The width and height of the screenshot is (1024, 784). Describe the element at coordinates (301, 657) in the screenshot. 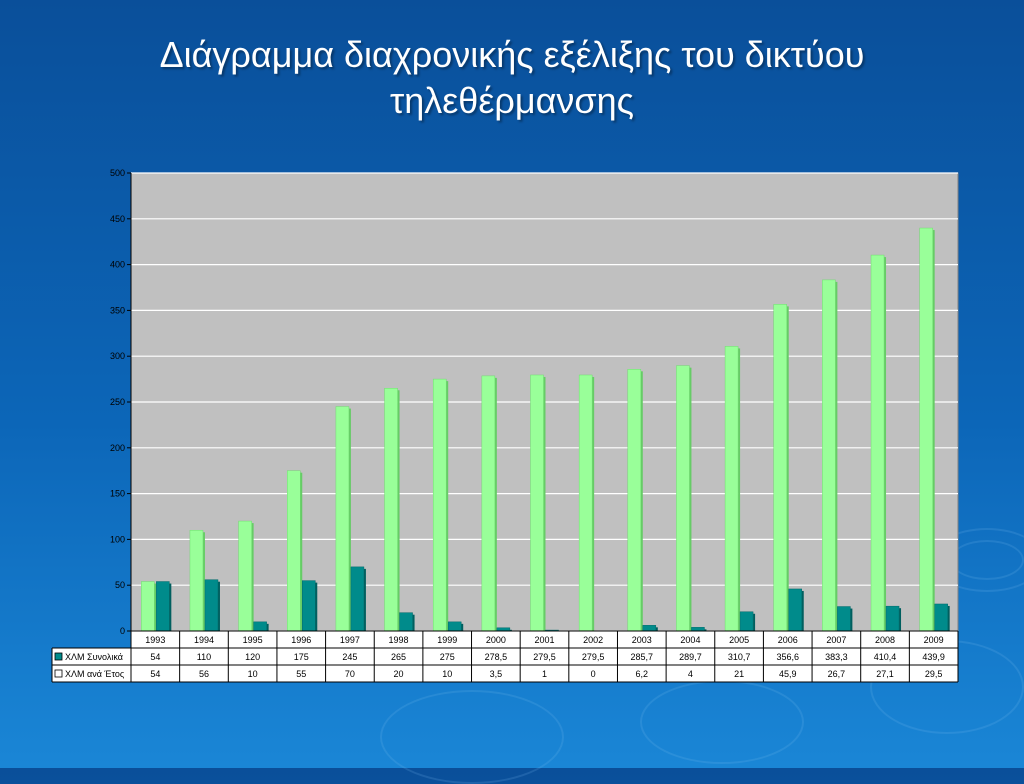

I see `data-label: 175` at that location.